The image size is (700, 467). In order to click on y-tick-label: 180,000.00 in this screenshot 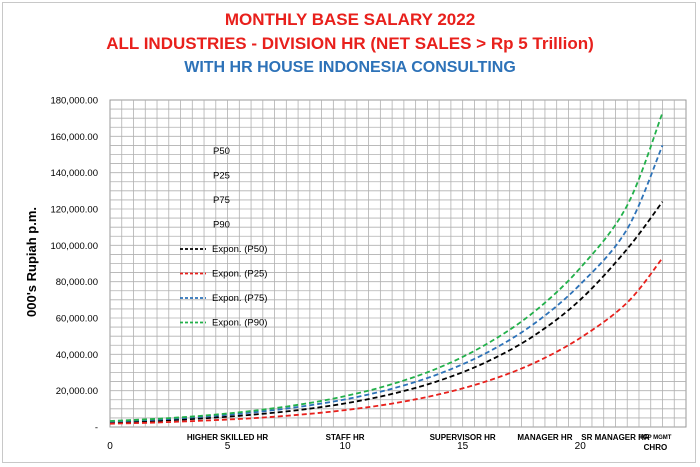, I will do `click(74, 101)`.